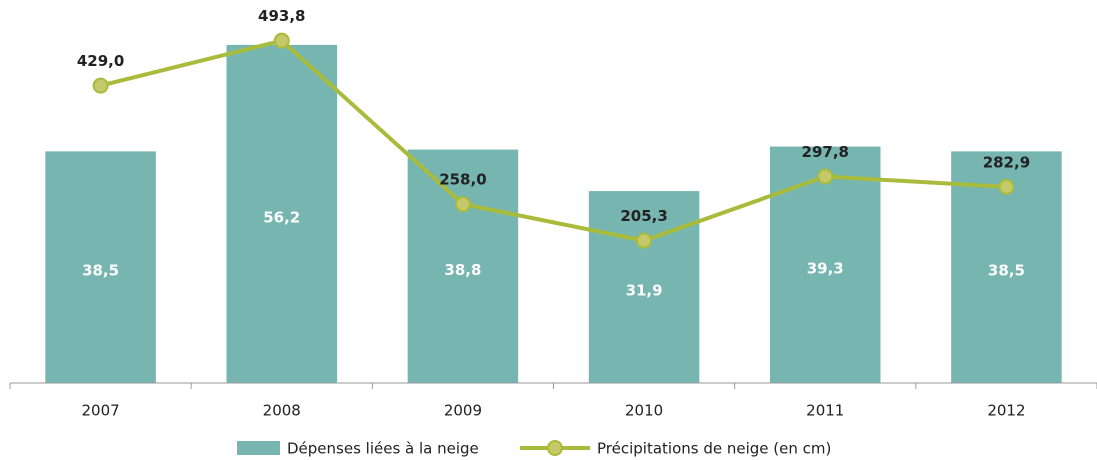  Describe the element at coordinates (100, 411) in the screenshot. I see `x-tick-label: 2007` at that location.